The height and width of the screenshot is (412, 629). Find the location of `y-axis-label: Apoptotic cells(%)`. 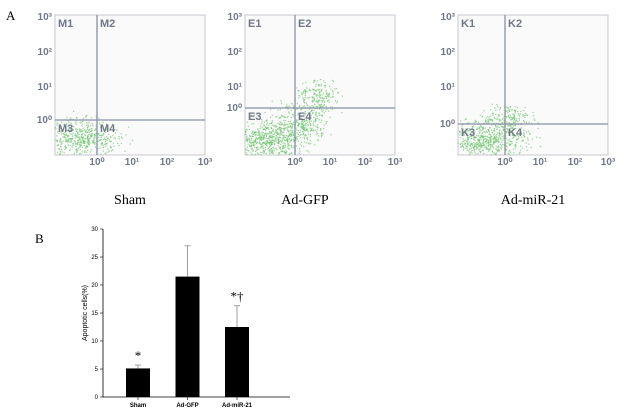

y-axis-label: Apoptotic cells(%) is located at coordinates (85, 313).